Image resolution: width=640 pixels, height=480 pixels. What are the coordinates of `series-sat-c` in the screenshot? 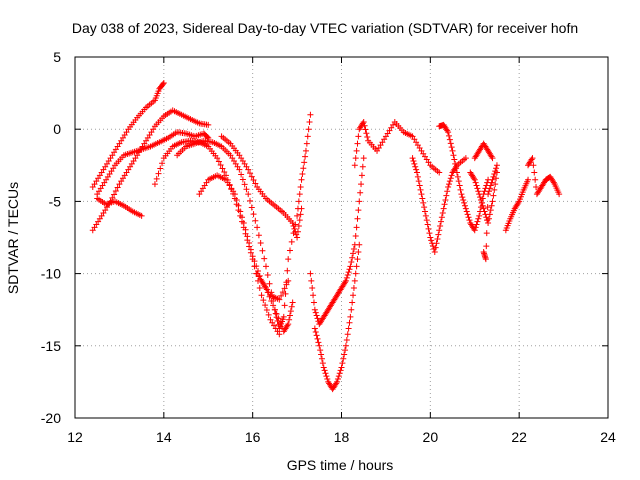 It's located at (119, 207).